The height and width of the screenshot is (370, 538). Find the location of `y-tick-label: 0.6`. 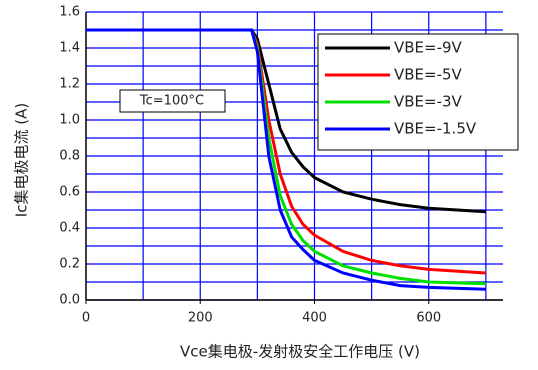

y-tick-label: 0.6 is located at coordinates (69, 192).